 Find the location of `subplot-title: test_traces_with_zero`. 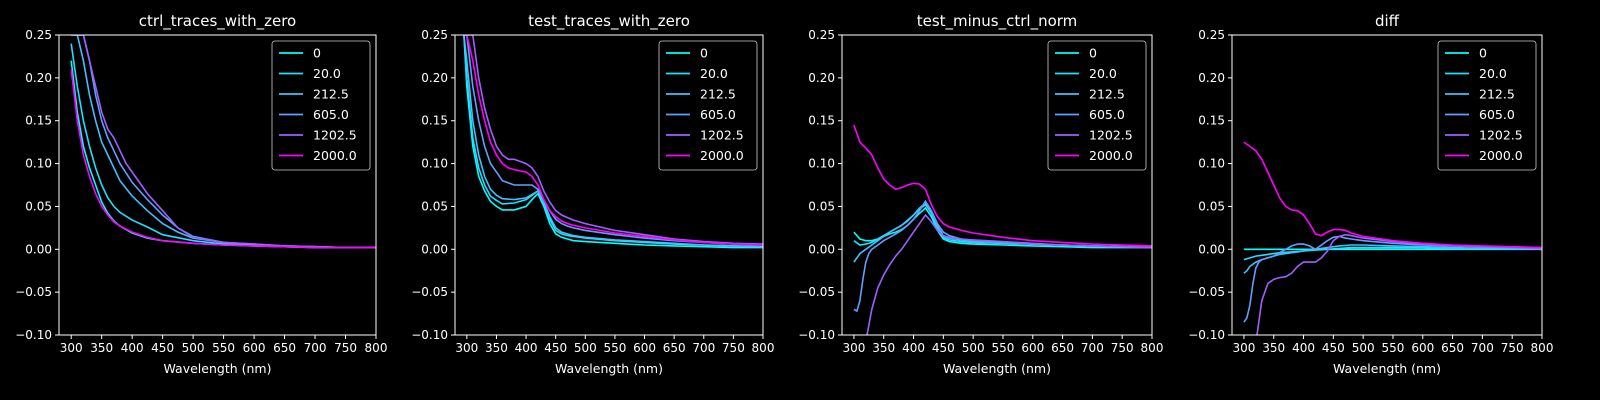

subplot-title: test_traces_with_zero is located at coordinates (609, 21).